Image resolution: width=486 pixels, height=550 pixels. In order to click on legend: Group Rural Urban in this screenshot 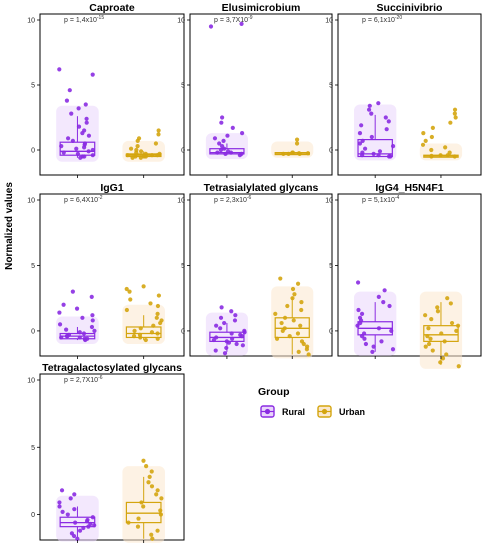, I will do `click(311, 402)`.